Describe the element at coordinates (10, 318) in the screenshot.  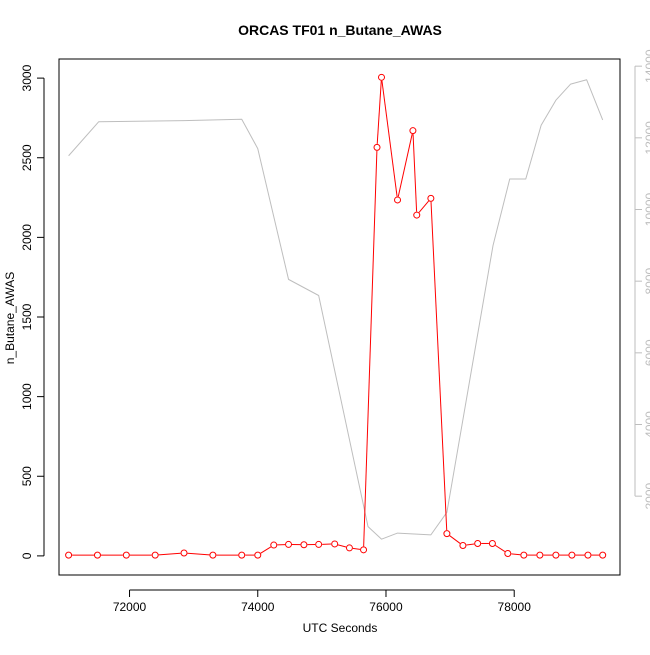
I see `y-axis-label: n_Butane_AWAS` at that location.